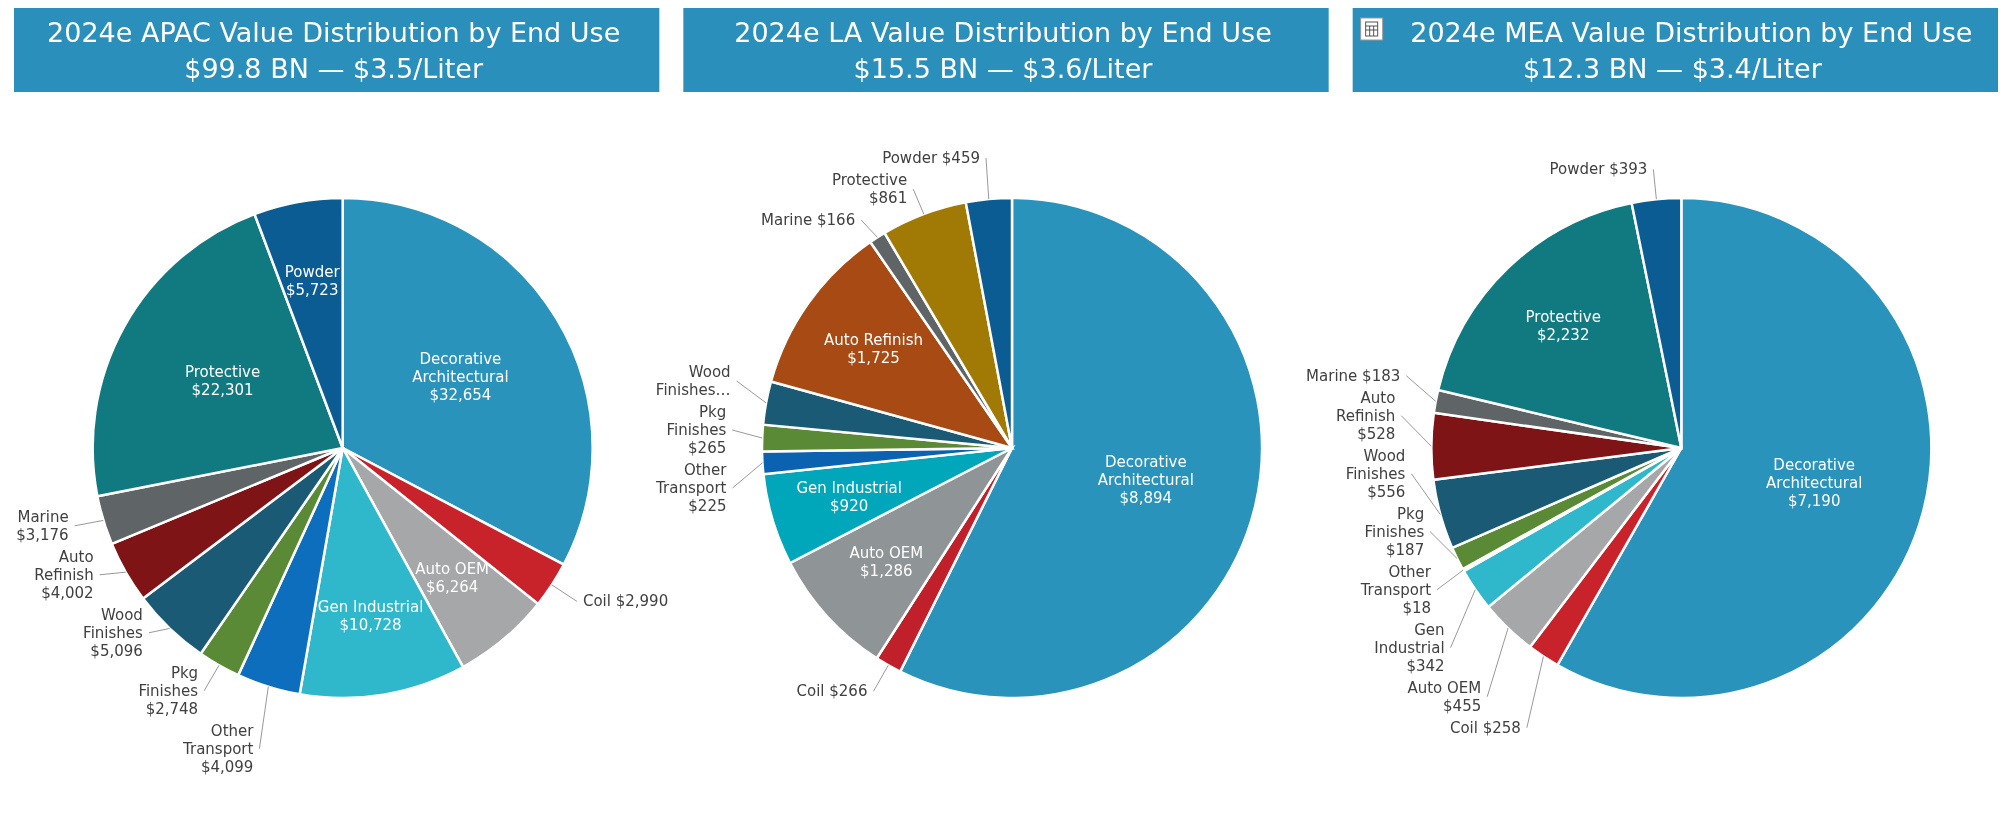 This screenshot has height=827, width=2008. I want to click on data-label: $2,748, so click(172, 708).